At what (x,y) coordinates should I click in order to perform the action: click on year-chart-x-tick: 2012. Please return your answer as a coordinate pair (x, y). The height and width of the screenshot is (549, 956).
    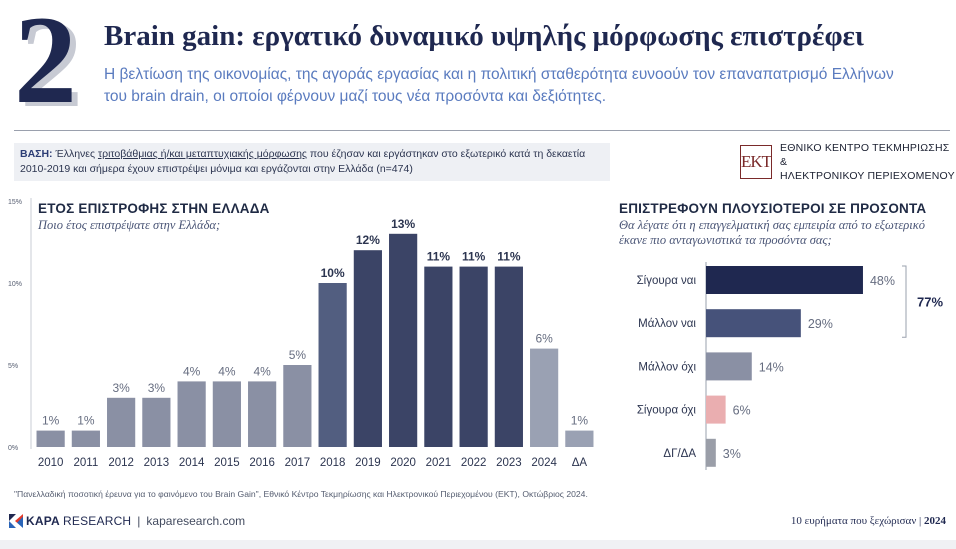
    Looking at the image, I should click on (121, 463).